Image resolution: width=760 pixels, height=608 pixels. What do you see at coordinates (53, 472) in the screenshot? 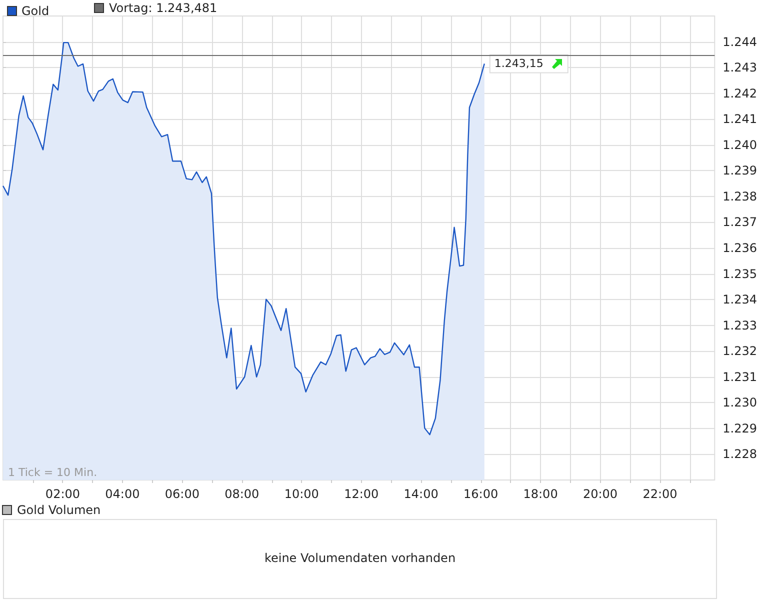
I see `annotation: 1 Tick = 10 Min.` at bounding box center [53, 472].